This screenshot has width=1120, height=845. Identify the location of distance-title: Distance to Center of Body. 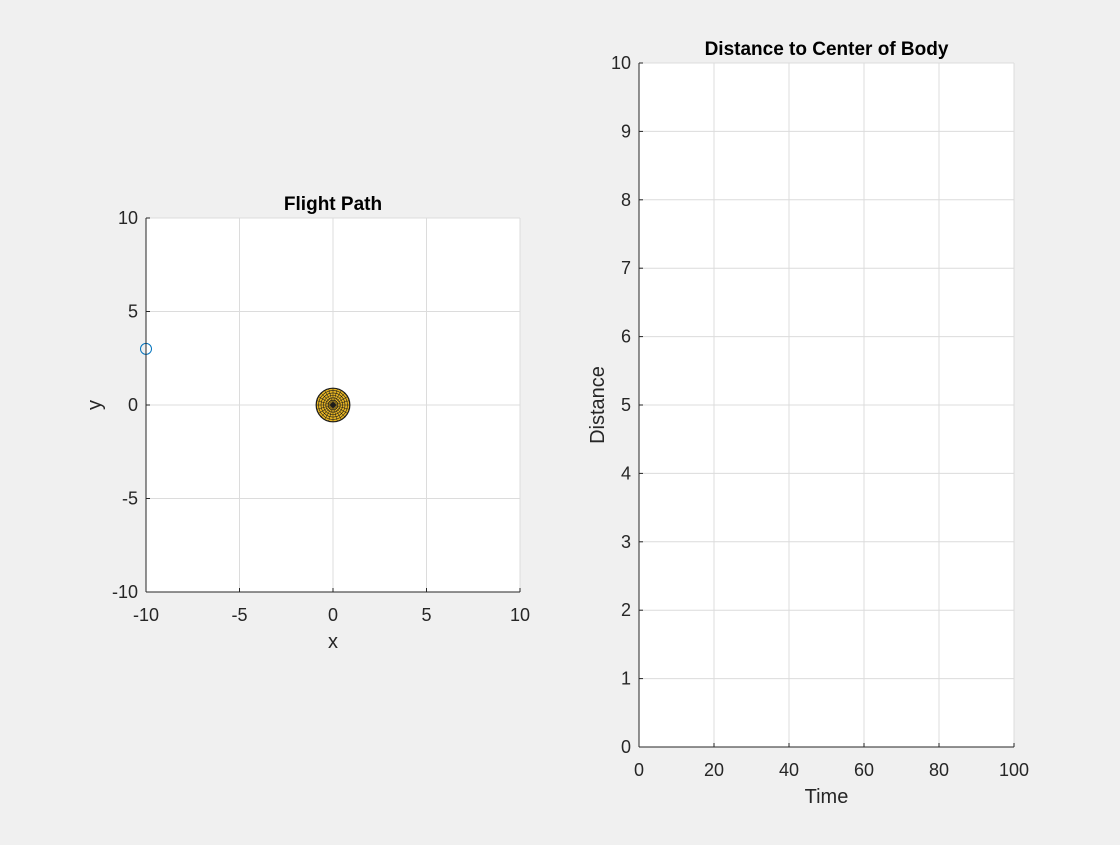
(827, 49).